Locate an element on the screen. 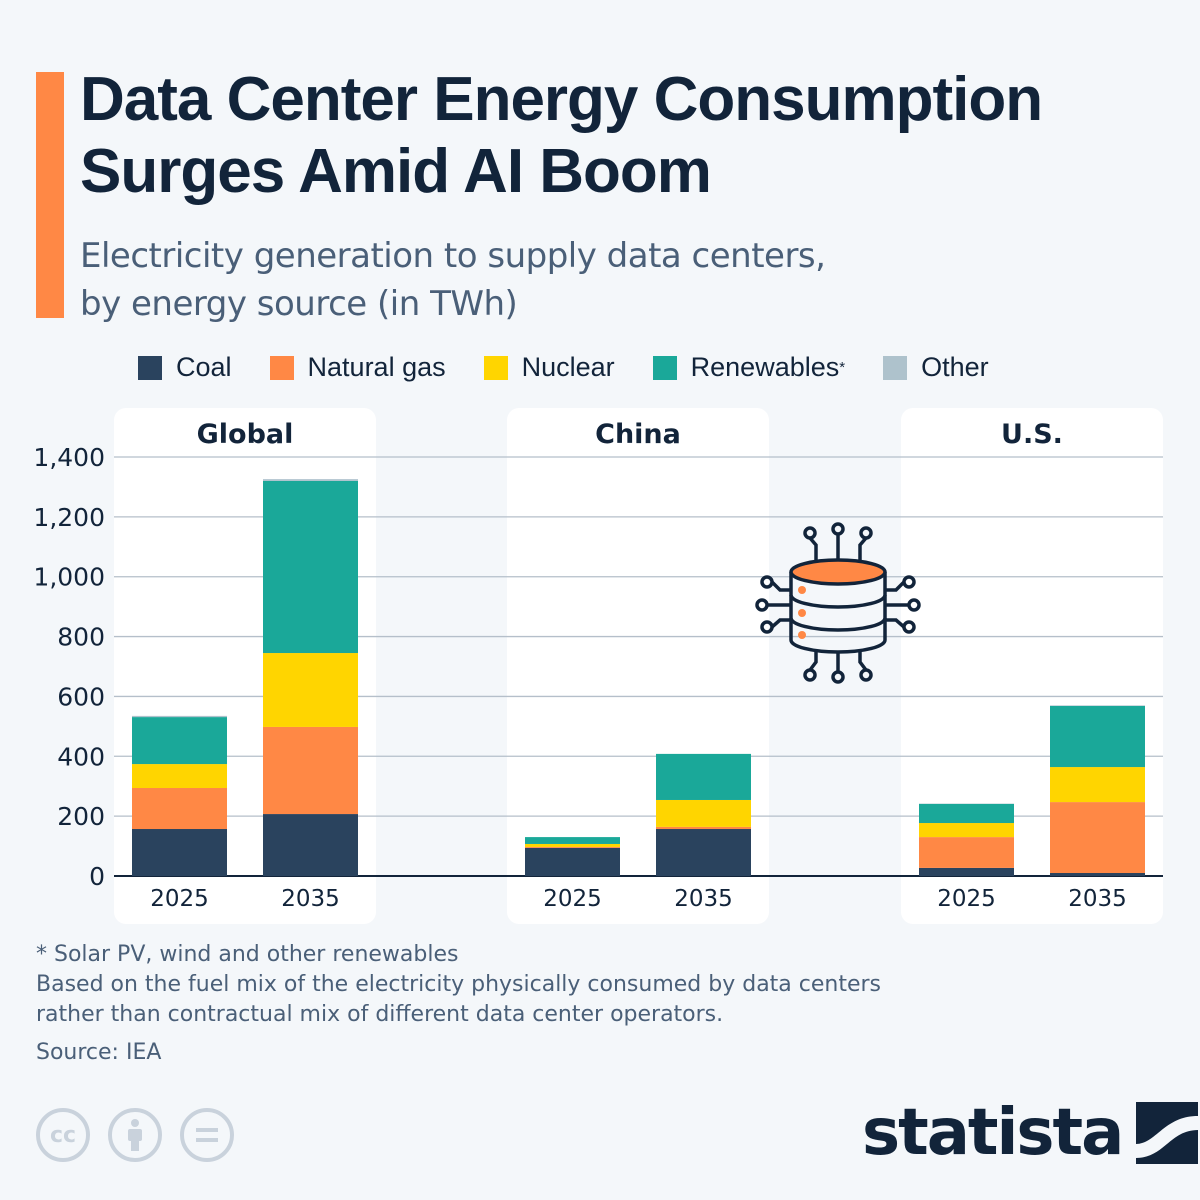 This screenshot has height=1200, width=1200. legend-item-nuclear: Nuclear is located at coordinates (549, 367).